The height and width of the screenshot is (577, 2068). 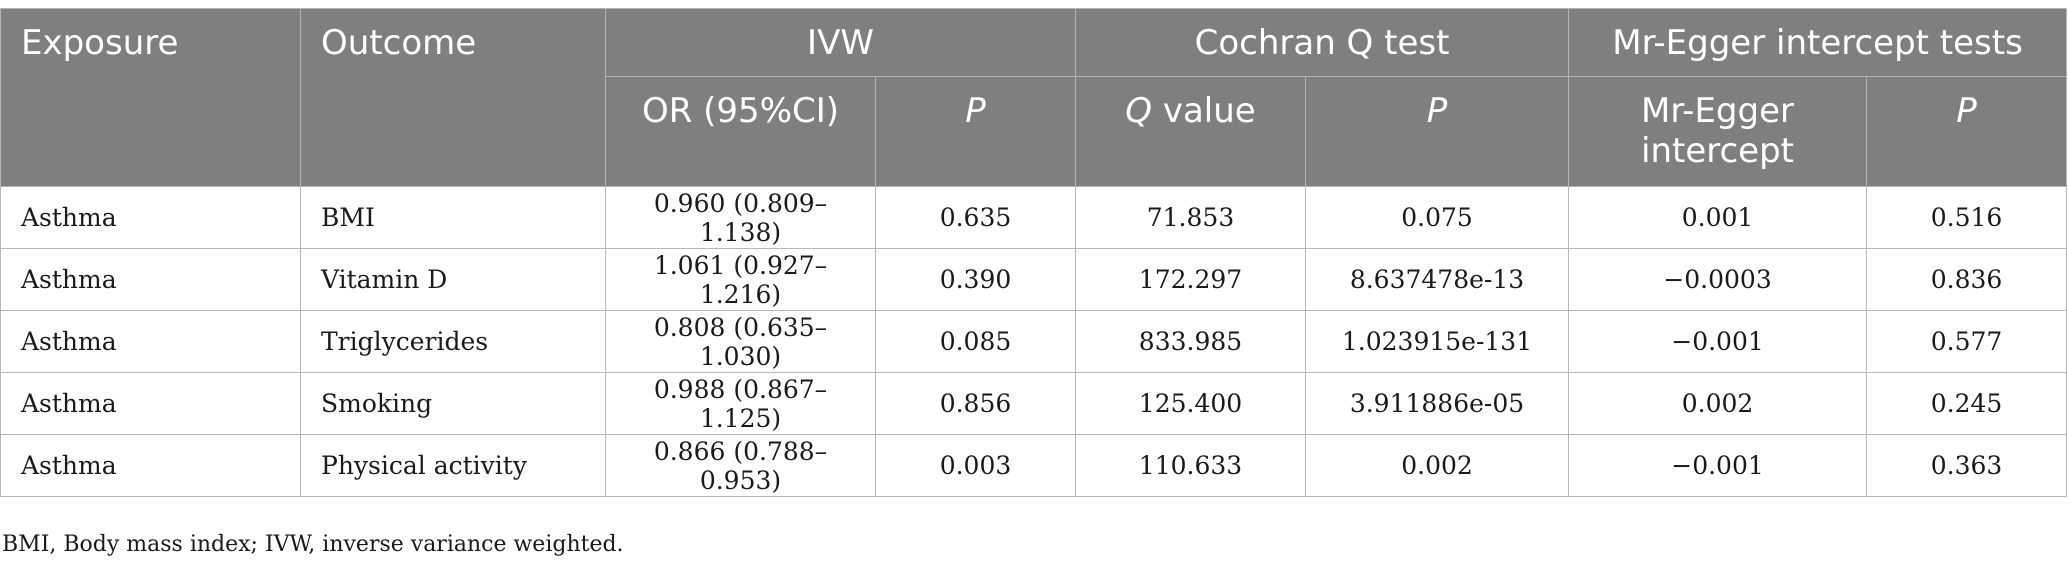 I want to click on header-p-ivw: P, so click(x=975, y=131).